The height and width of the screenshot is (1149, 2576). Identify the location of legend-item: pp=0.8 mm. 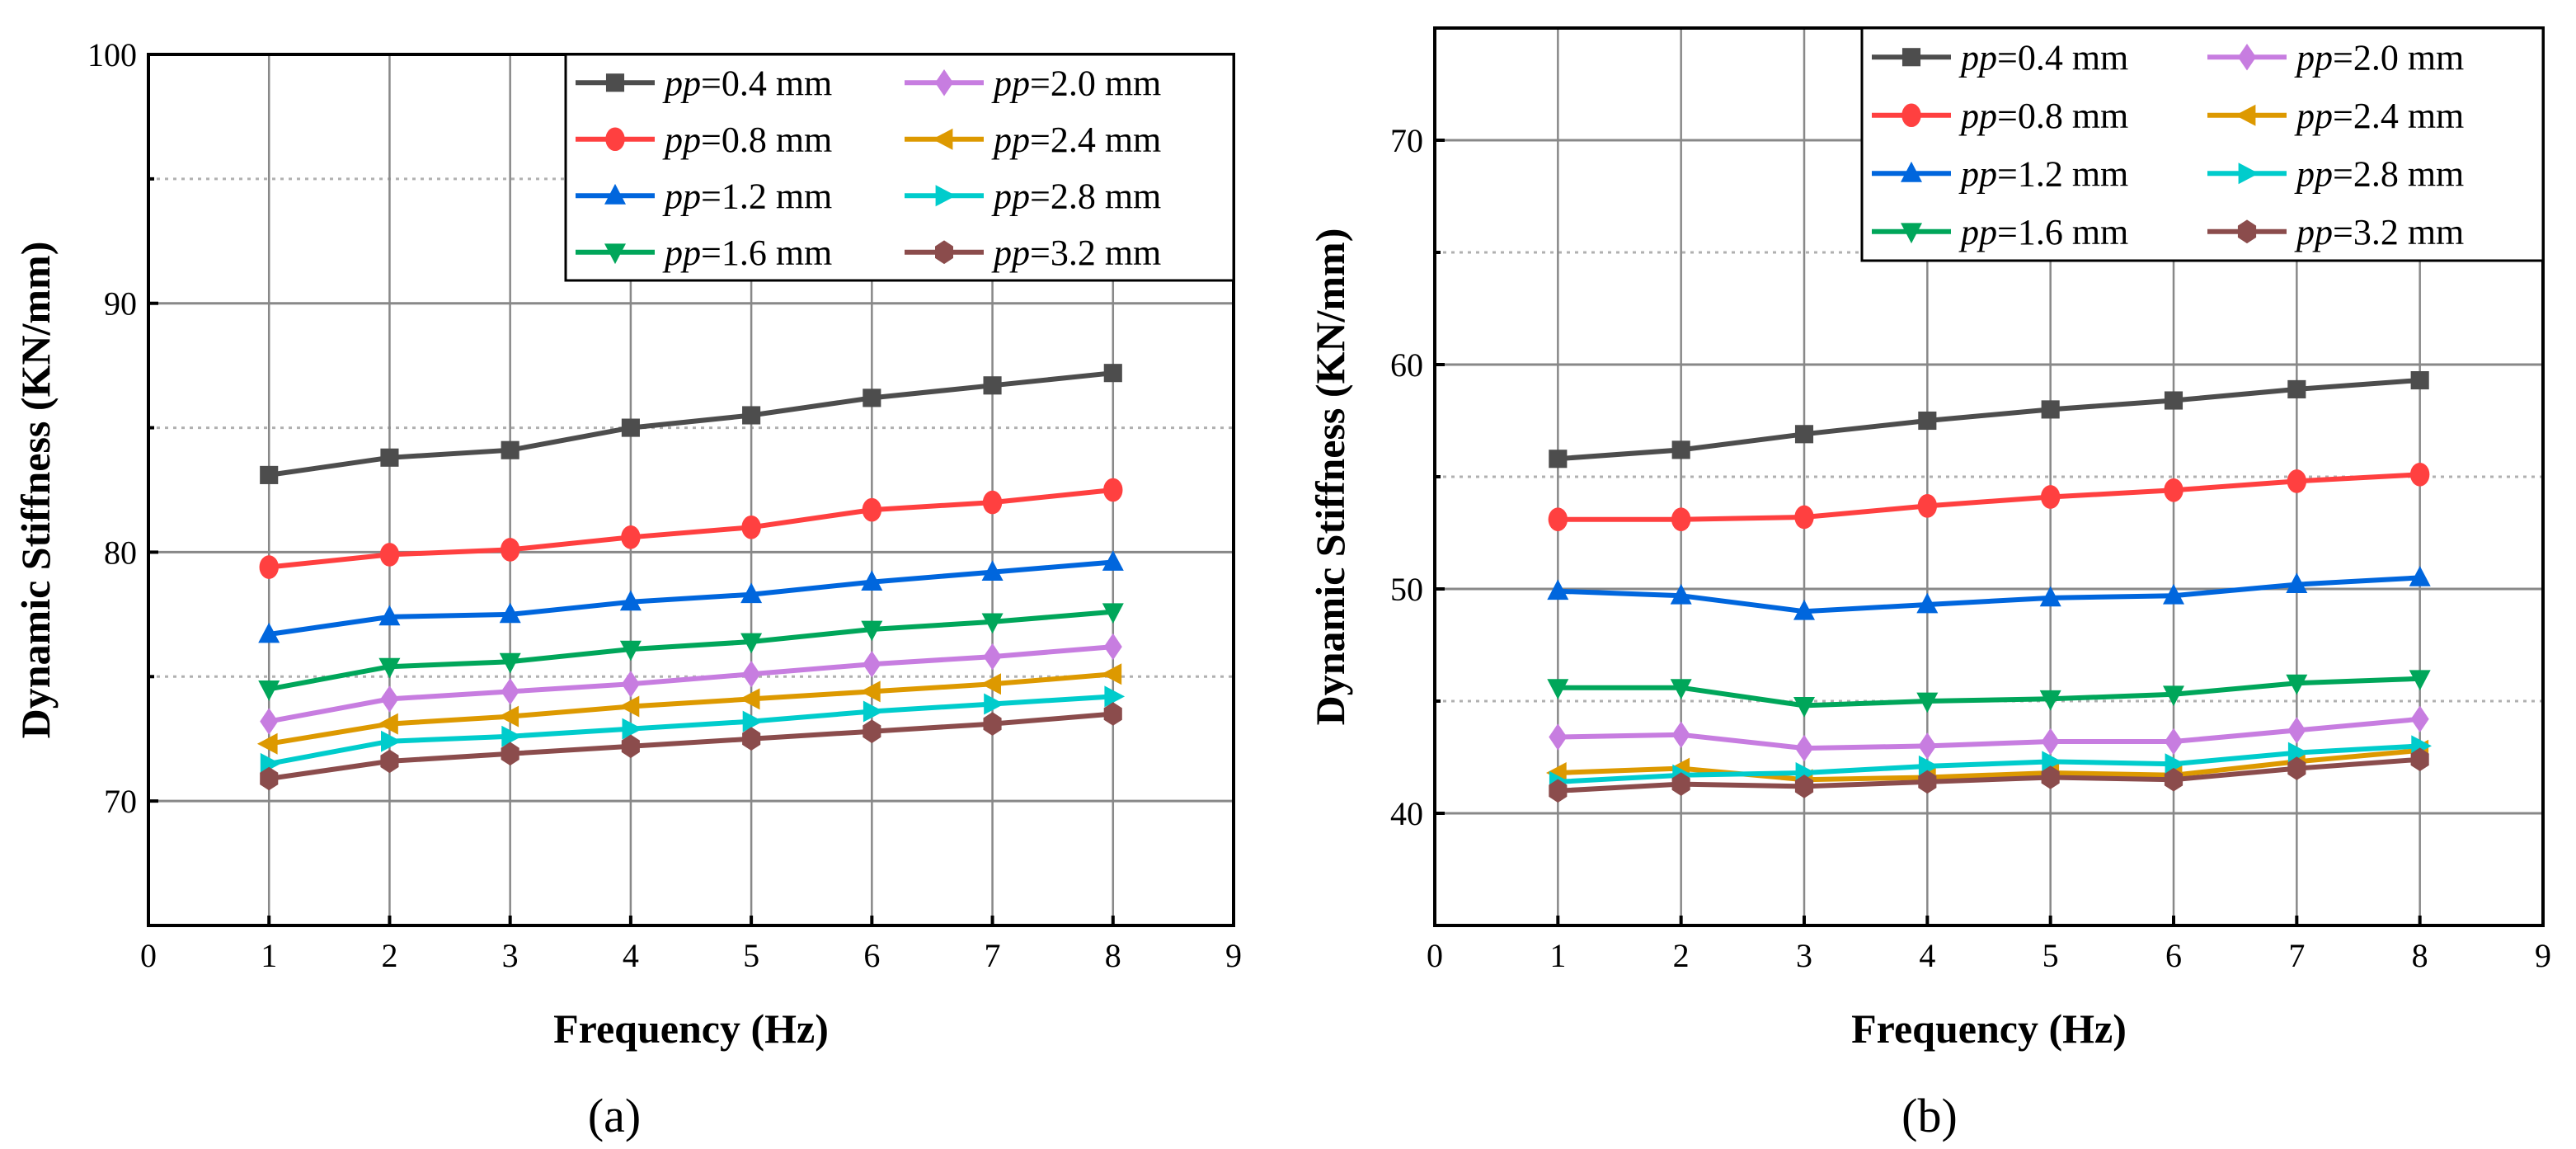
(2000, 116).